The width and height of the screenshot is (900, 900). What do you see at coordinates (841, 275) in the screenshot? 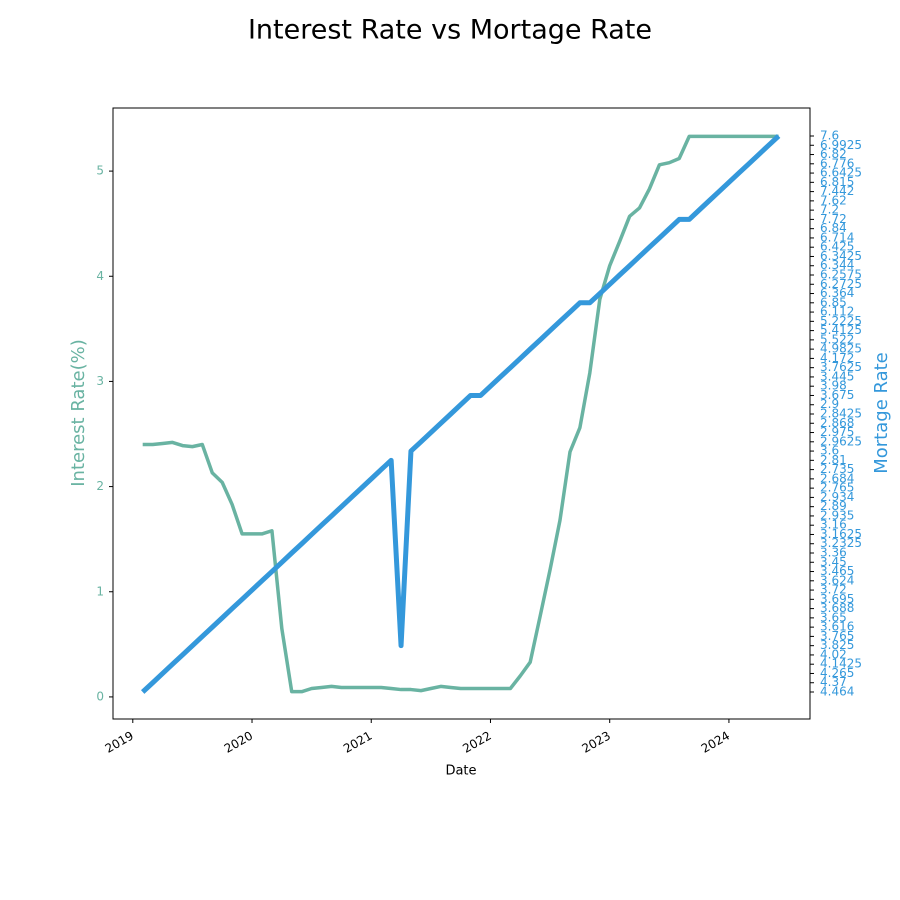
I see `y2-tick-label: 6.2575` at bounding box center [841, 275].